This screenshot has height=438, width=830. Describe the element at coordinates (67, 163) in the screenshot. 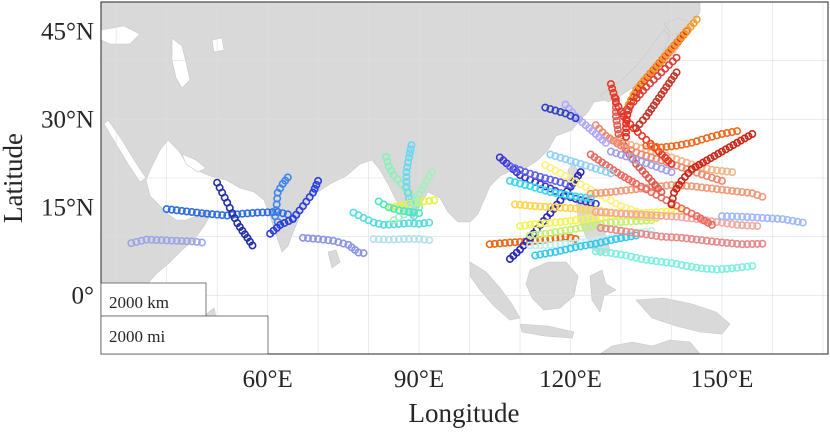

I see `y-tick-labels: 0° 15°N 30°N 45°N` at that location.